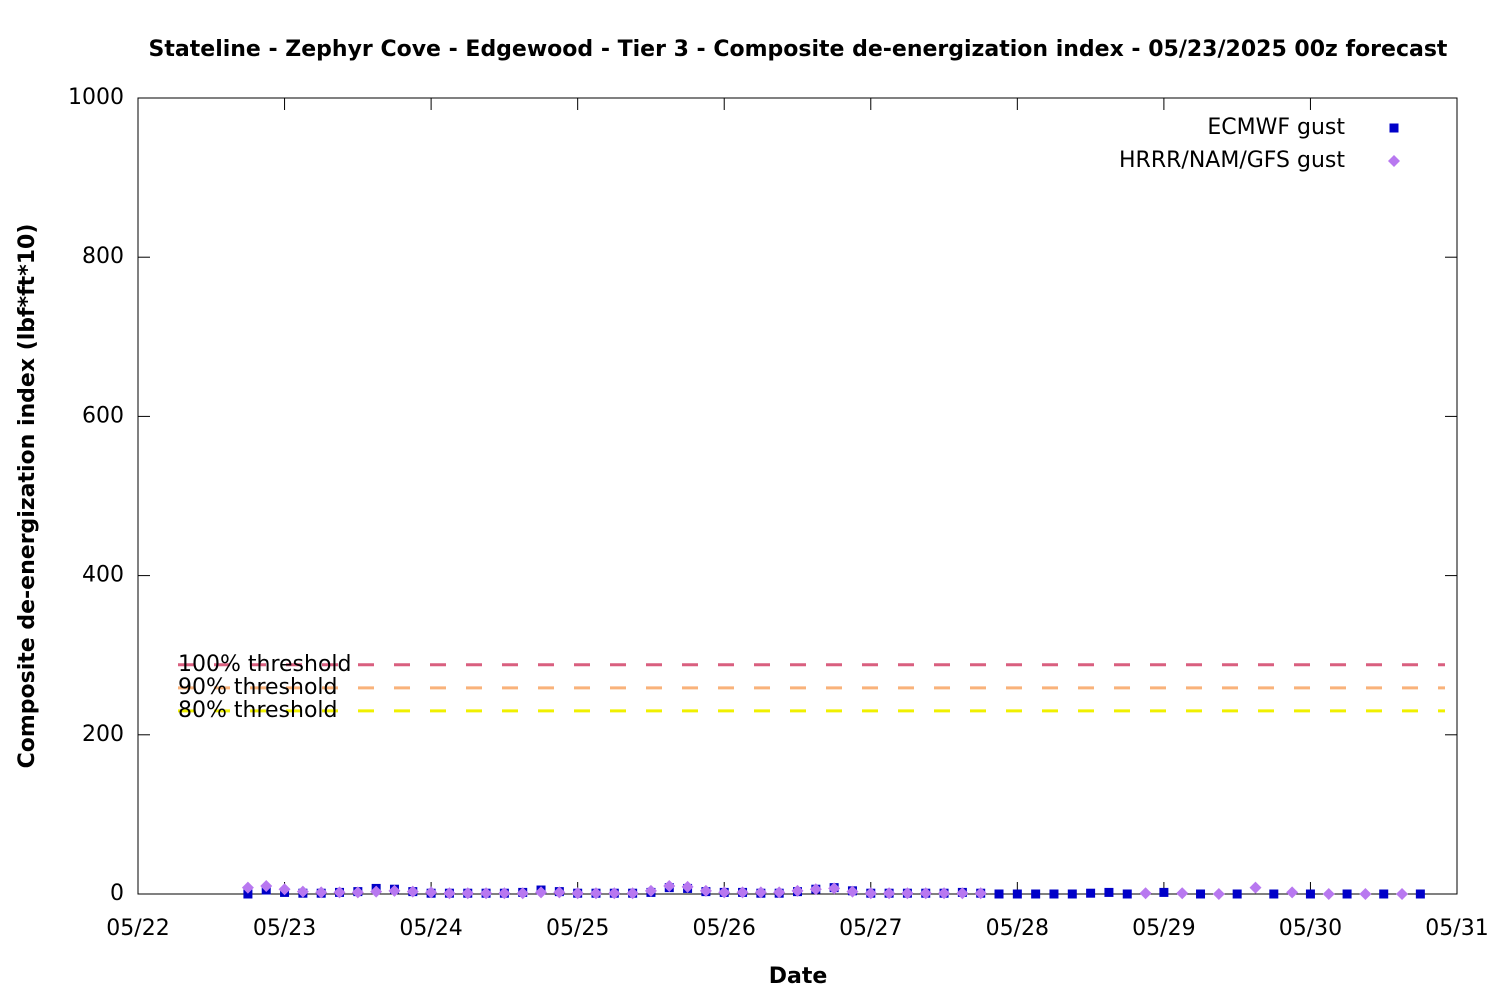 Image resolution: width=1500 pixels, height=1000 pixels. I want to click on y-tick-label: 800, so click(103, 256).